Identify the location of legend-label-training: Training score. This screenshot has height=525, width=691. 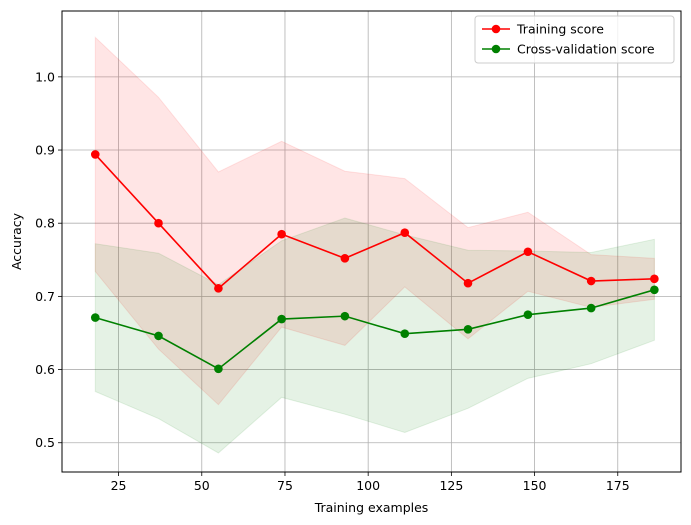
(560, 29).